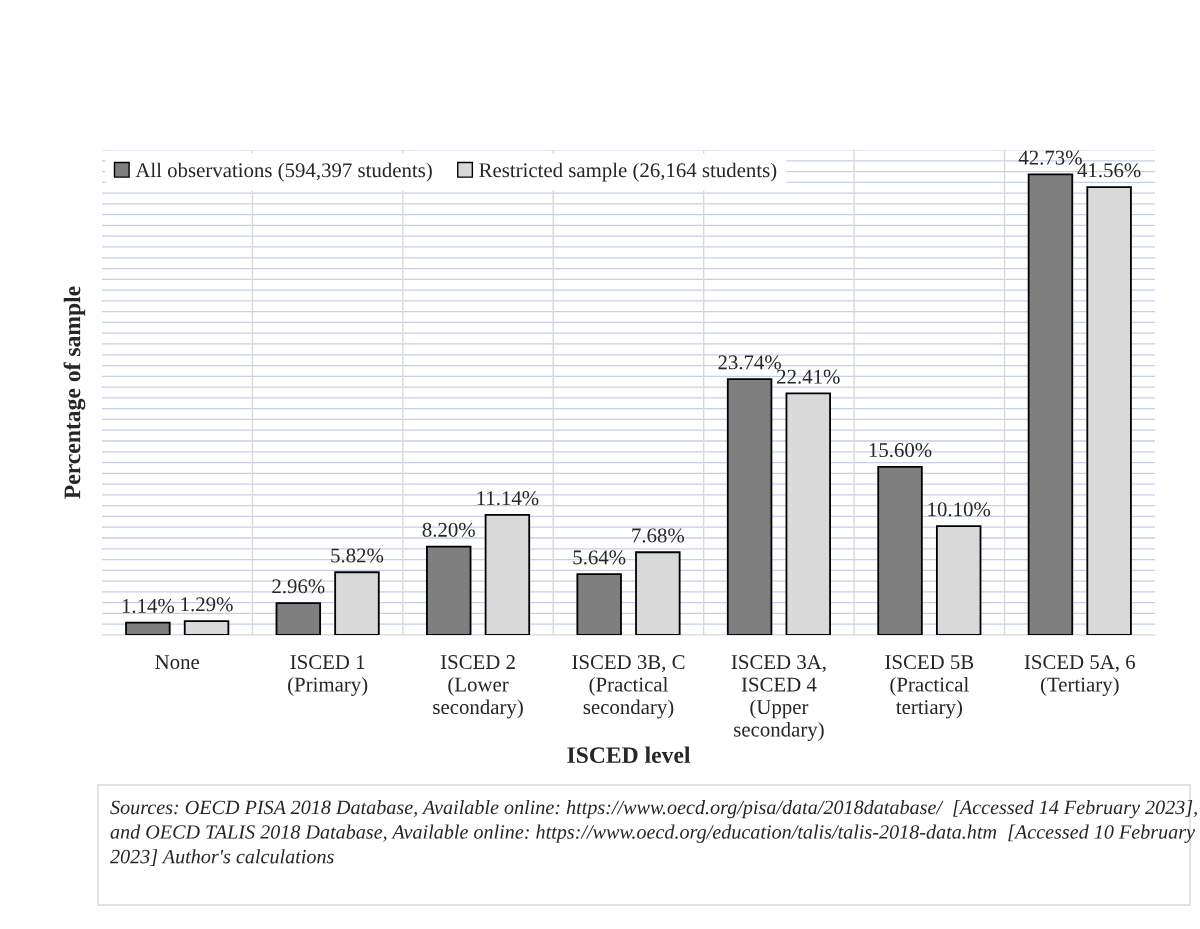  I want to click on x-axis-title: ISCED level, so click(629, 755).